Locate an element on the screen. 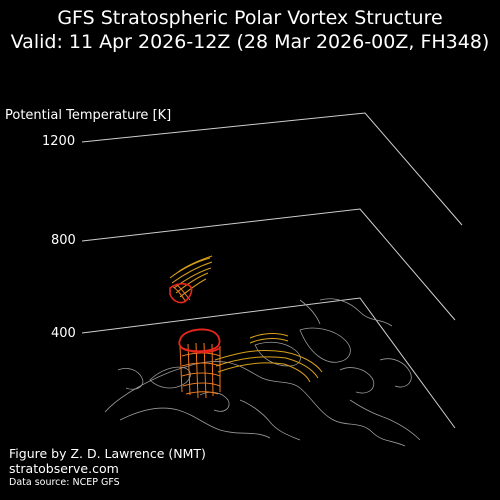  chart-title: GFS Stratospheric Polar Vortex Structure is located at coordinates (250, 18).